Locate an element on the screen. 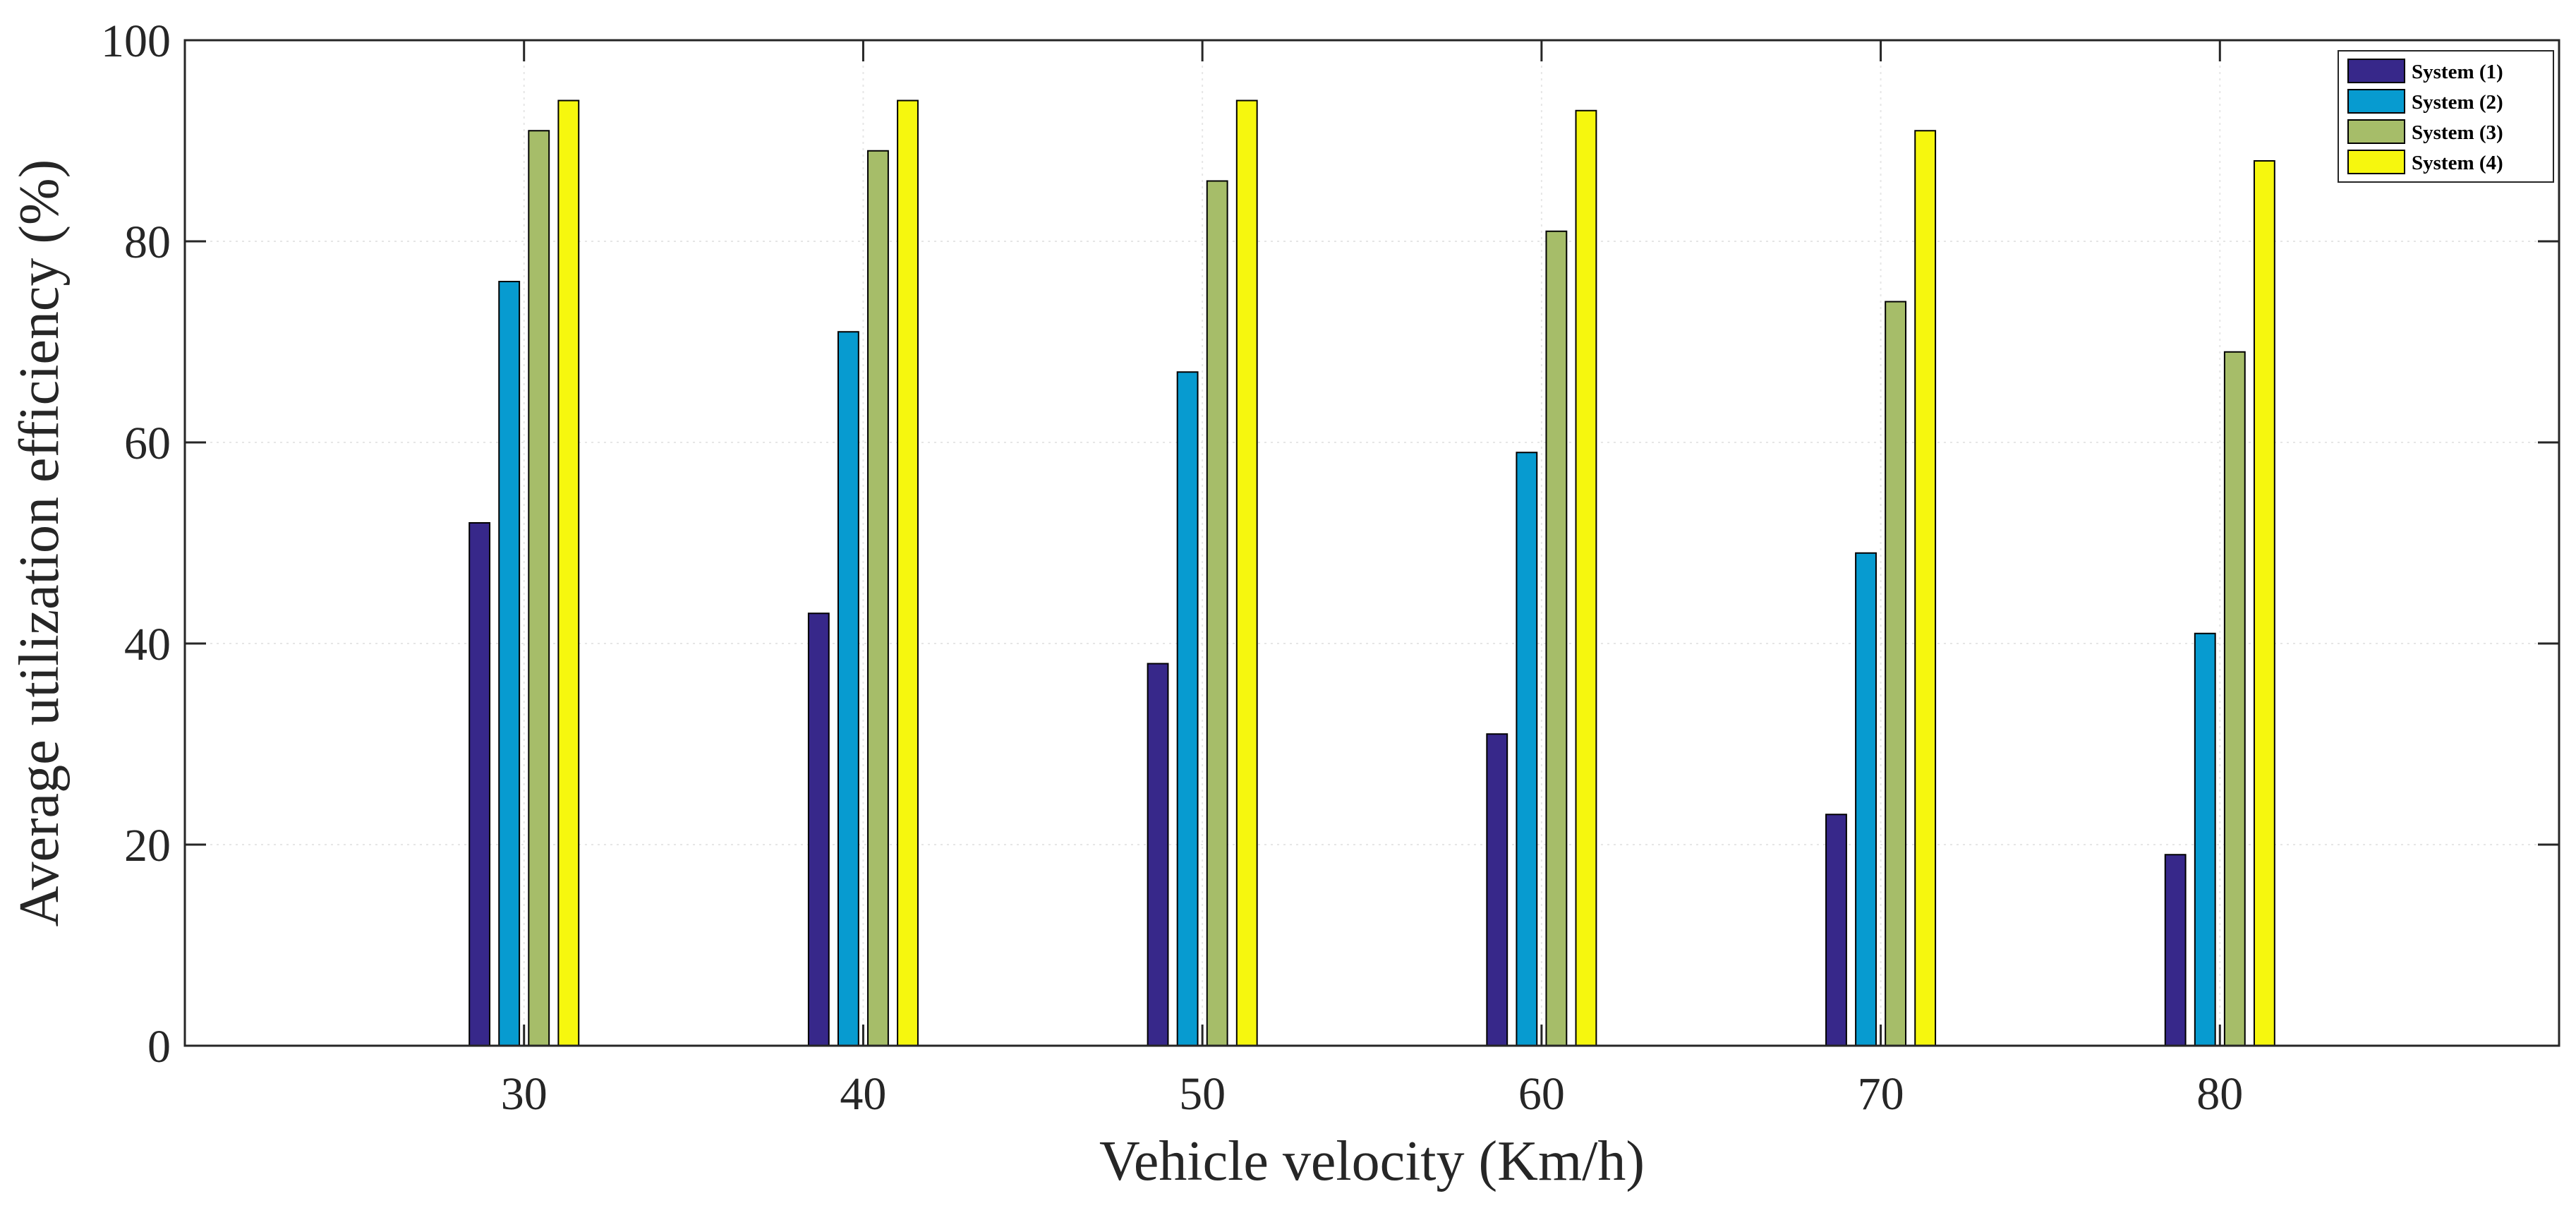  x-tick-label: 80 is located at coordinates (2220, 1094).